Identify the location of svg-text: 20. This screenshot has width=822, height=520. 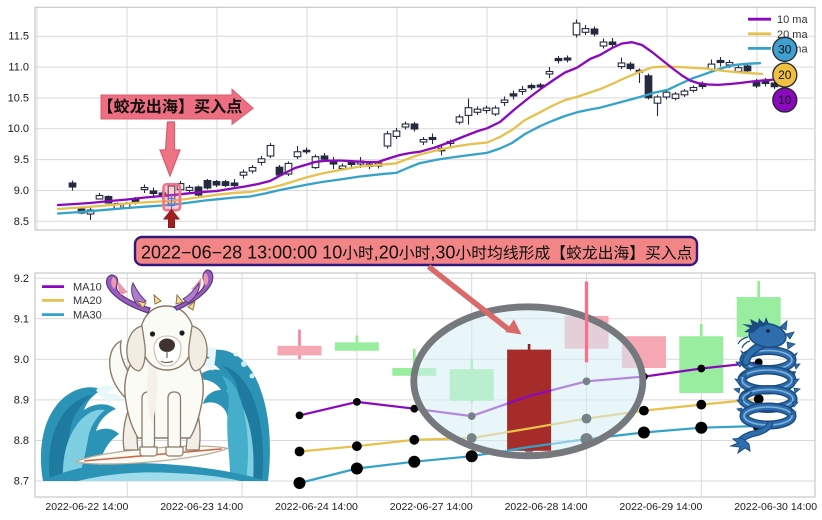
(785, 75).